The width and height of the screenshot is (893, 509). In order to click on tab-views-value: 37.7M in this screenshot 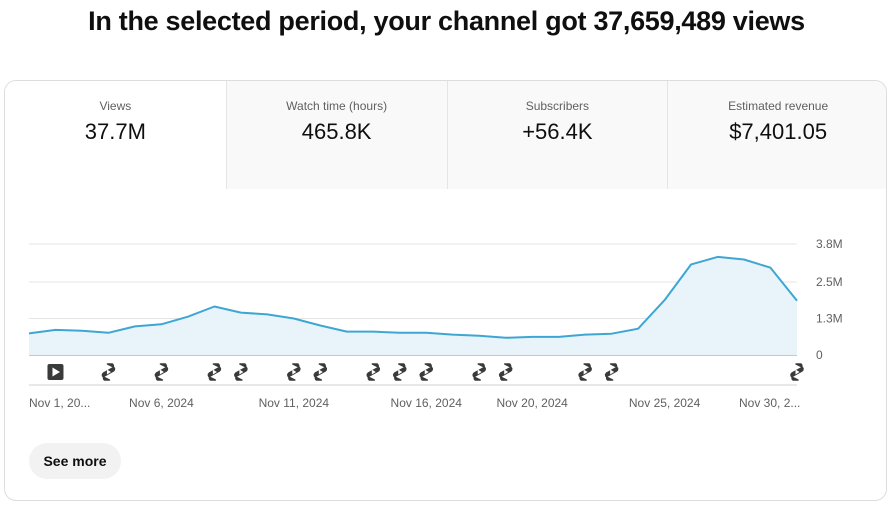, I will do `click(115, 131)`.